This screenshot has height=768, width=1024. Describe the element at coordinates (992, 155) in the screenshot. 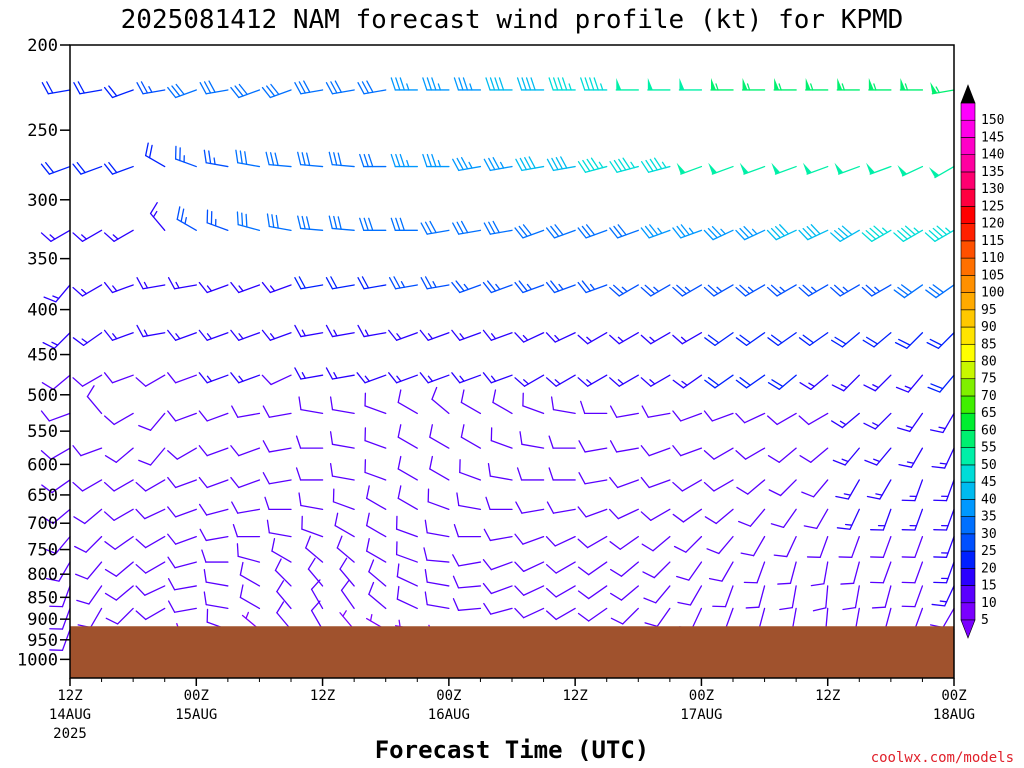

I see `colorbar-label: 140` at that location.